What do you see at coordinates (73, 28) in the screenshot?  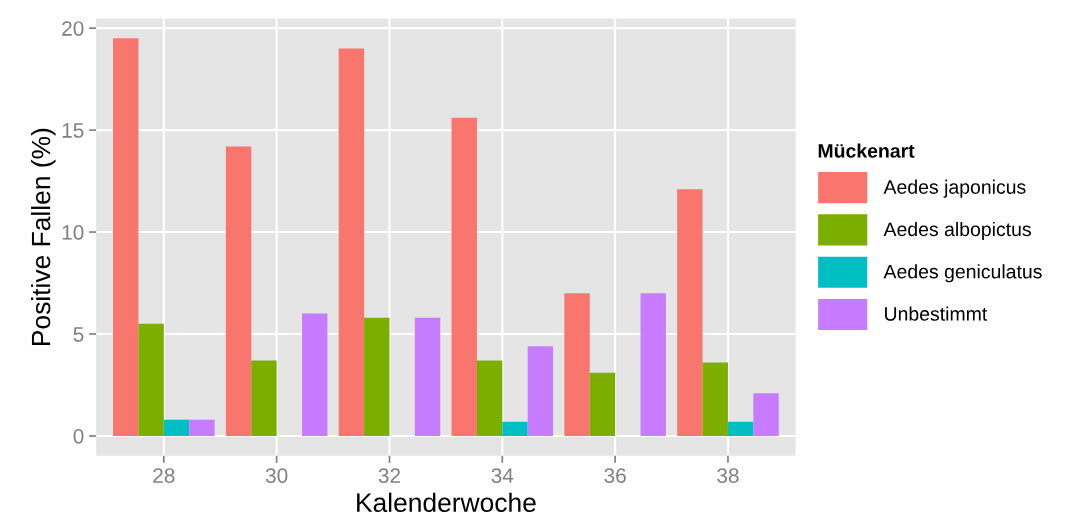 I see `y-tick-label: 20` at bounding box center [73, 28].